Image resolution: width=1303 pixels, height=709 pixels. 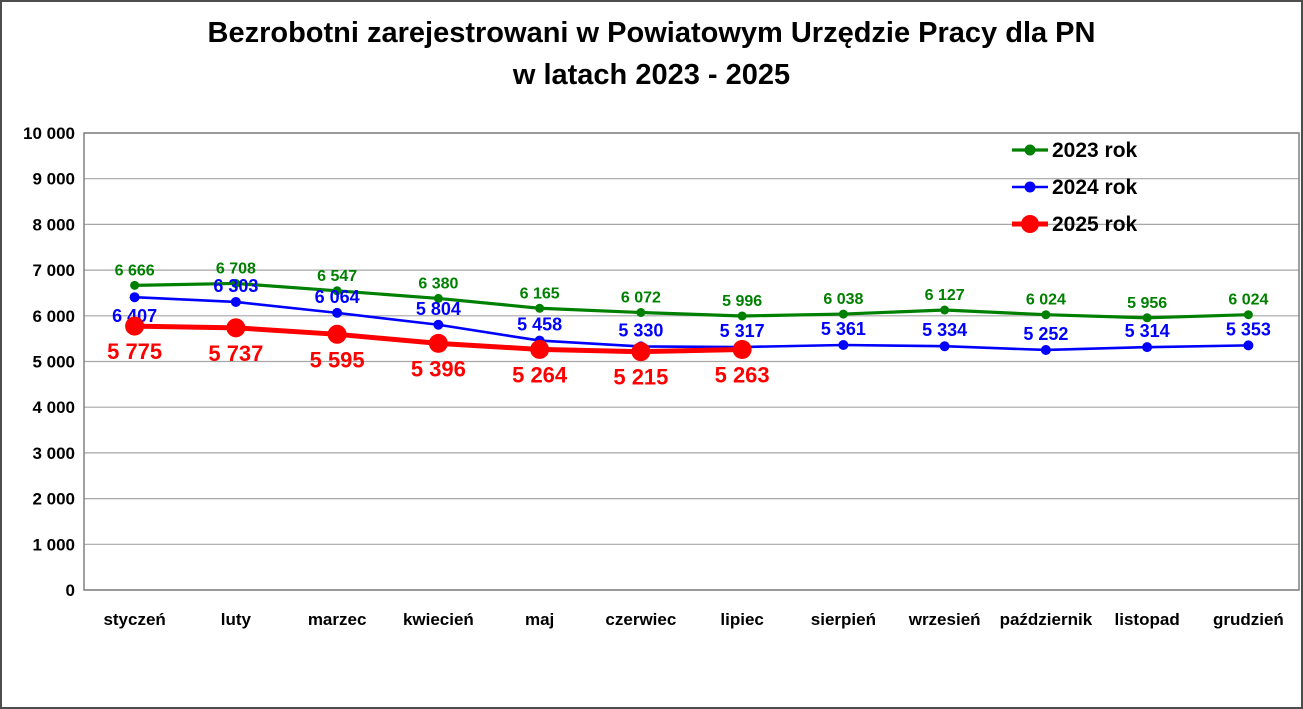 I want to click on data-label: 5 264, so click(x=540, y=374).